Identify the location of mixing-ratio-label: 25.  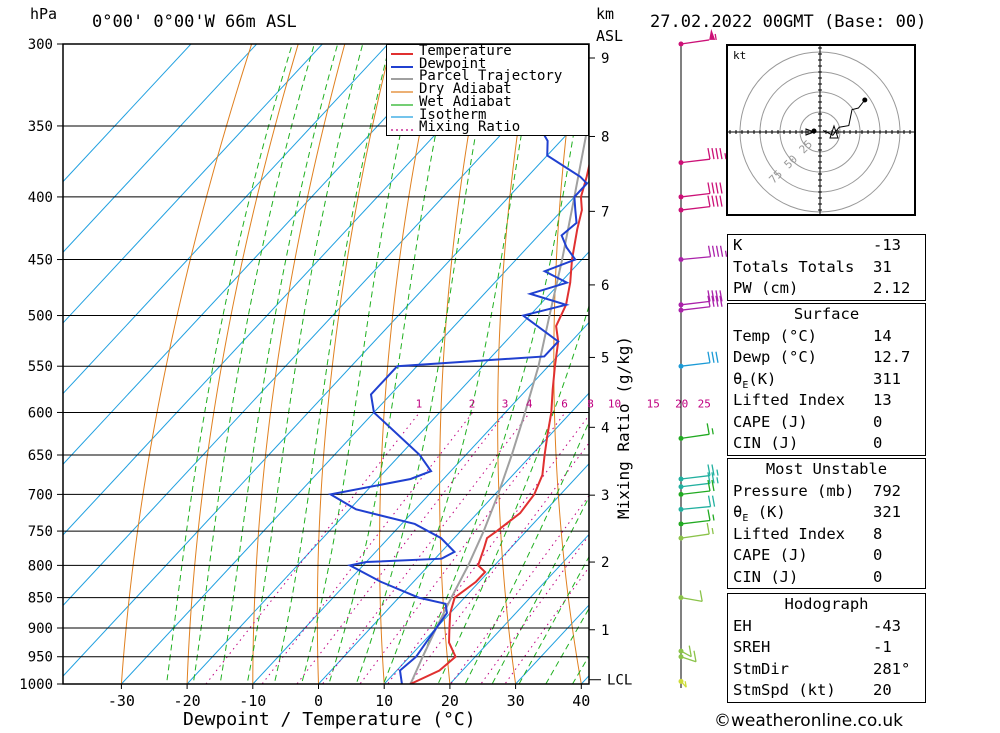
(704, 403).